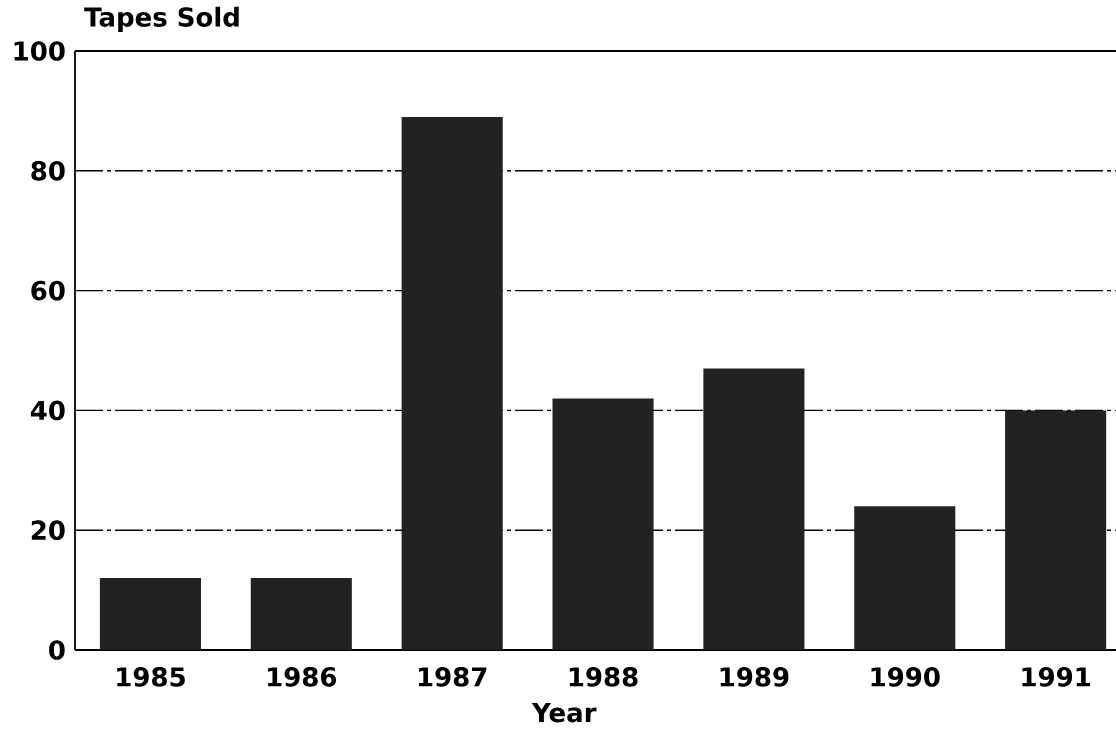 Image resolution: width=1116 pixels, height=731 pixels. Describe the element at coordinates (48, 290) in the screenshot. I see `y-tick-label: 60` at that location.